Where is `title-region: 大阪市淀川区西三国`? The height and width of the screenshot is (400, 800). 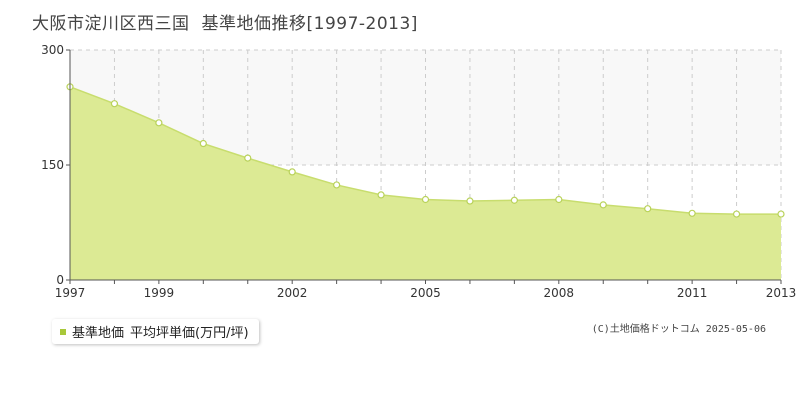 title-region: 大阪市淀川区西三国 is located at coordinates (111, 24).